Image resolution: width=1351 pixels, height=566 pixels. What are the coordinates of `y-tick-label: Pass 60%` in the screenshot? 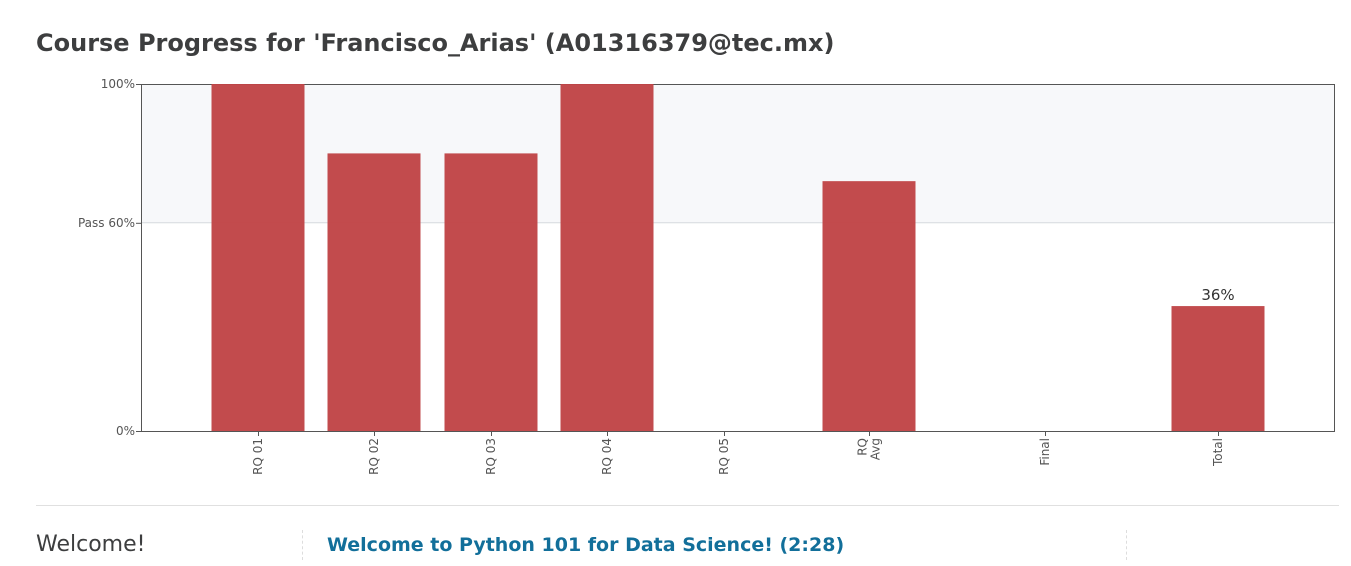 It's located at (106, 223).